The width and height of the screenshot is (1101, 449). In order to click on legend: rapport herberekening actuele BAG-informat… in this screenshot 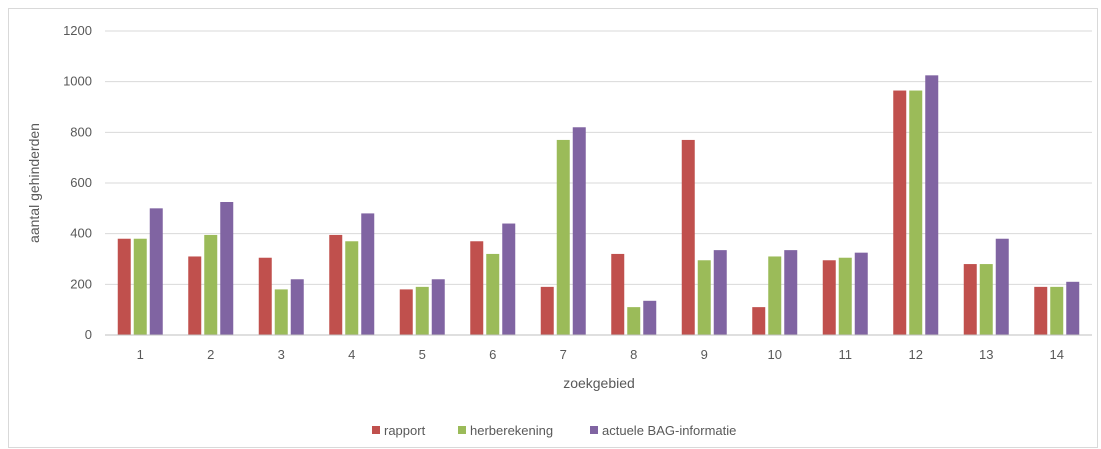, I will do `click(554, 430)`.